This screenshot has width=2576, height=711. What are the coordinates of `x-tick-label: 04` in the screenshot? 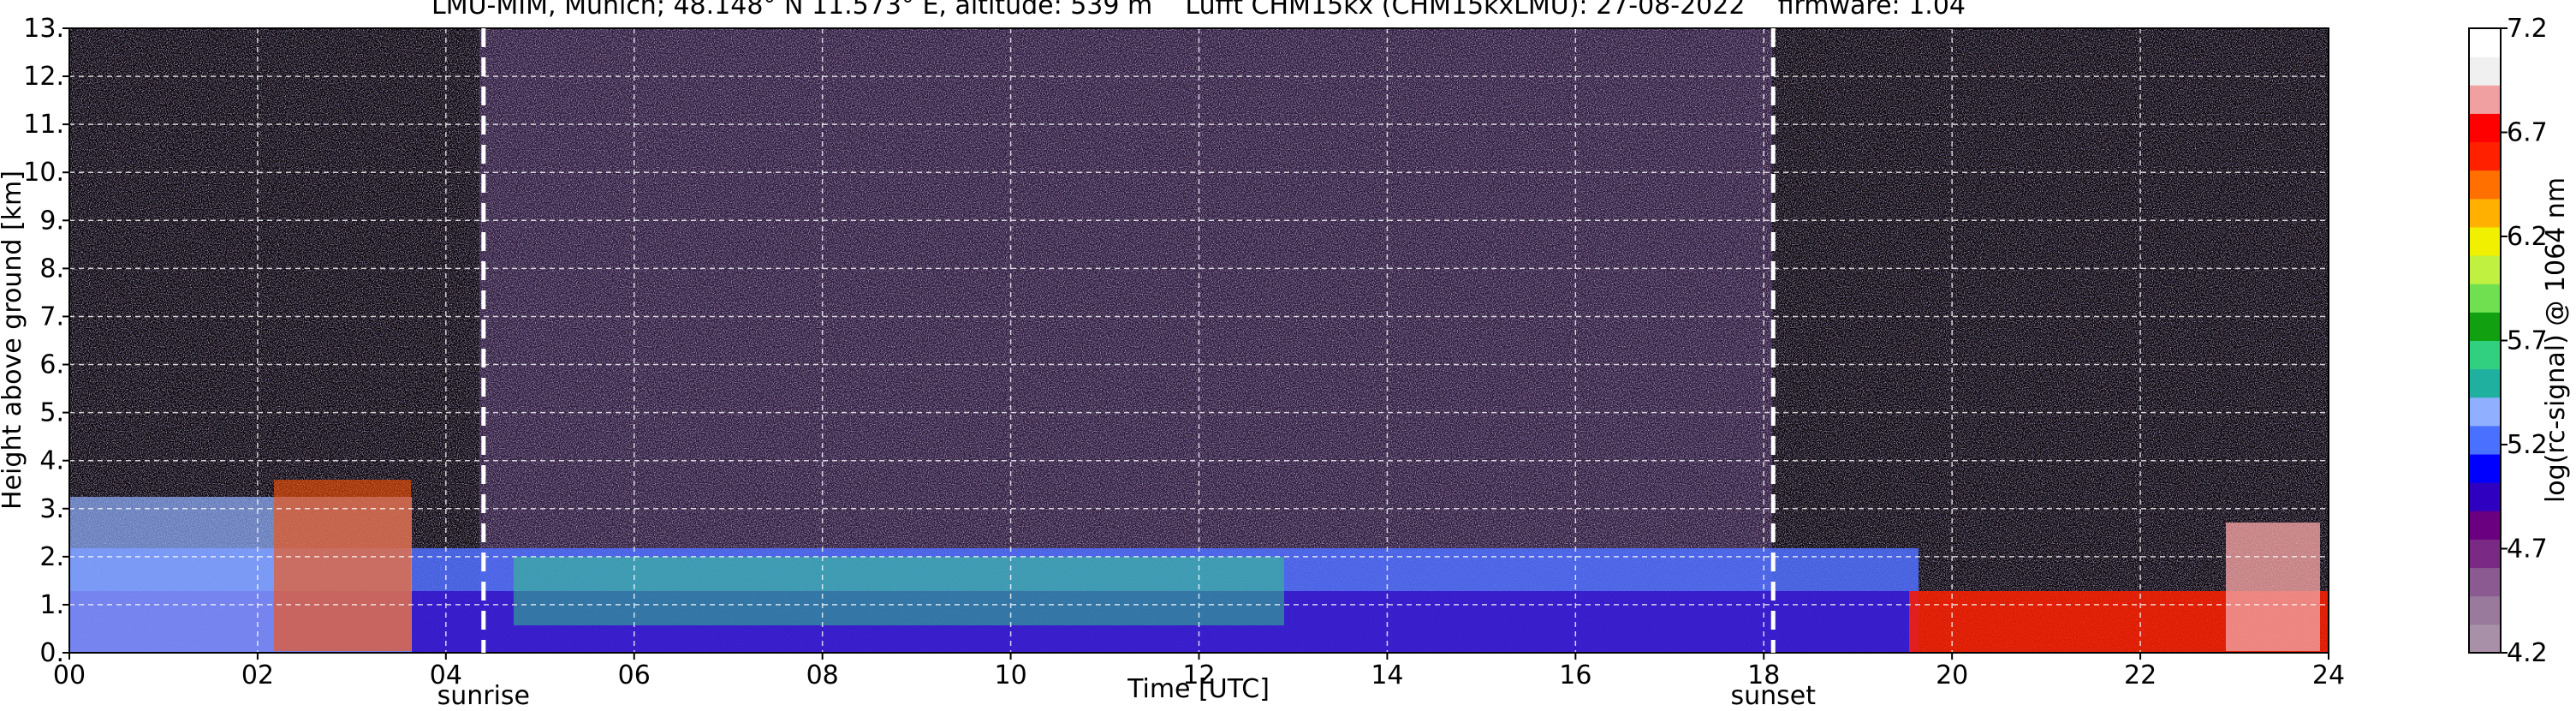 It's located at (446, 675).